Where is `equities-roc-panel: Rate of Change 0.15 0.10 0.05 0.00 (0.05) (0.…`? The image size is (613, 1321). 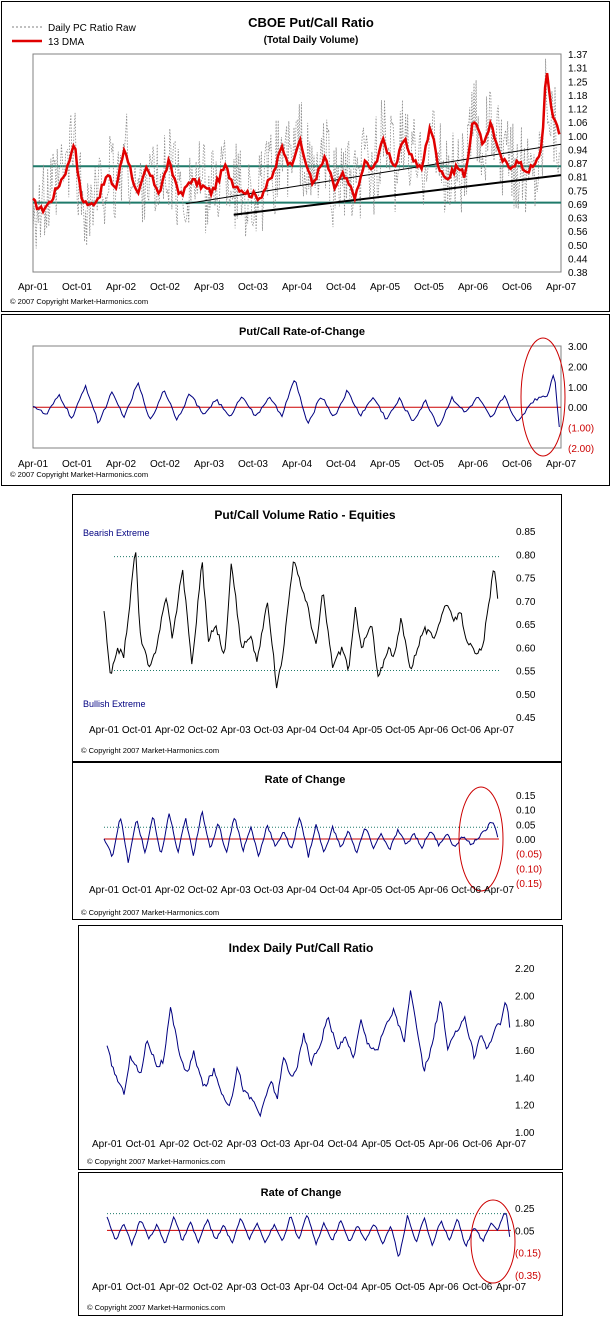
equities-roc-panel: Rate of Change 0.15 0.10 0.05 0.00 (0.05) (0.… is located at coordinates (317, 841).